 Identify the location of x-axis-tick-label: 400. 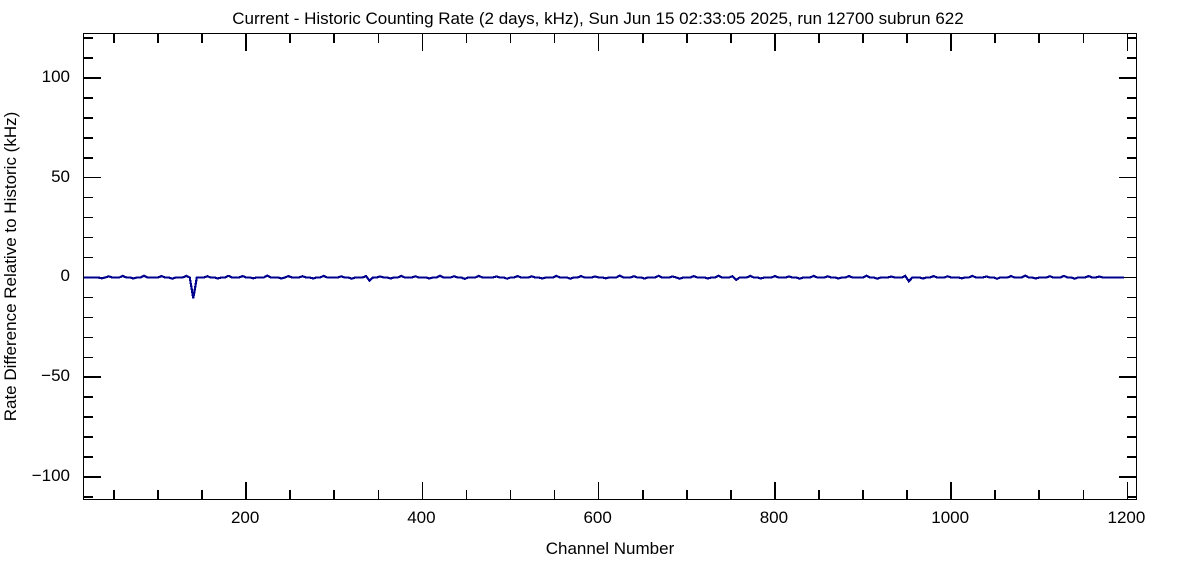
(421, 517).